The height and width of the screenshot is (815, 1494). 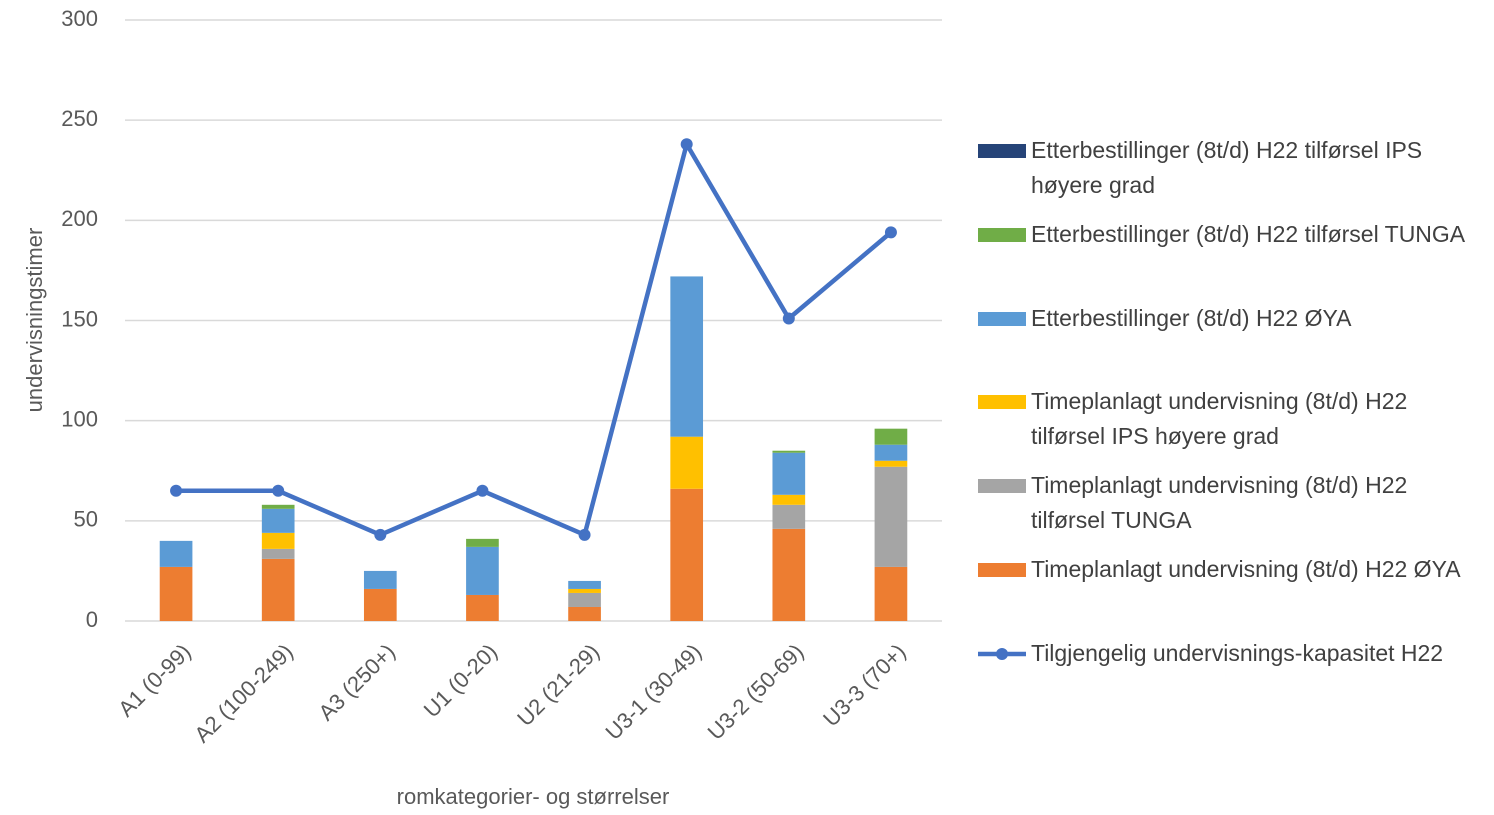 What do you see at coordinates (756, 692) in the screenshot?
I see `x-tick-label: U3-2 (50-69)` at bounding box center [756, 692].